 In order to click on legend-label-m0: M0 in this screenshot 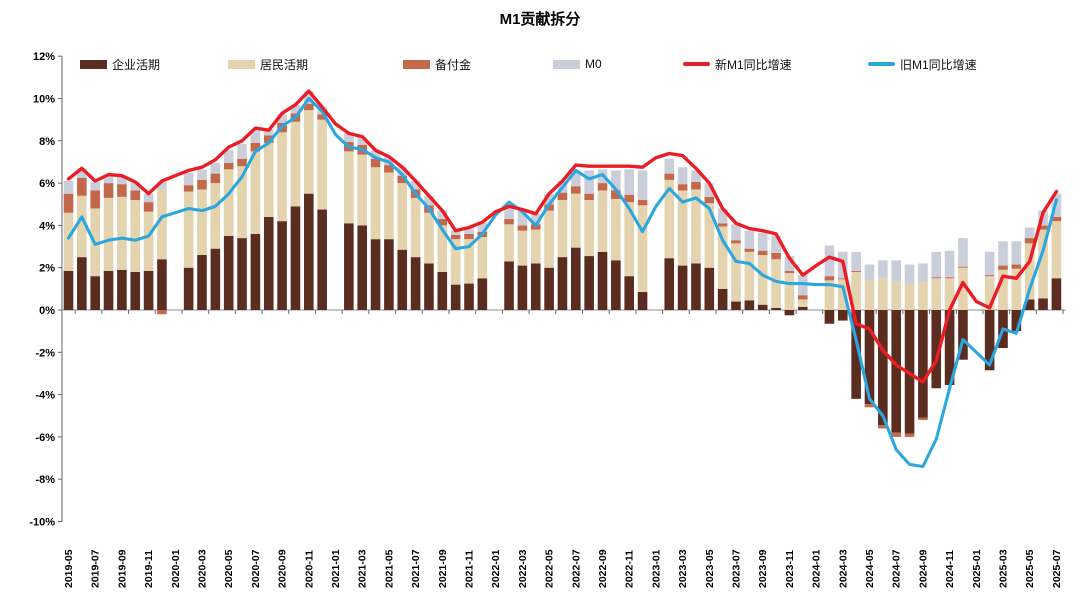, I will do `click(593, 64)`.